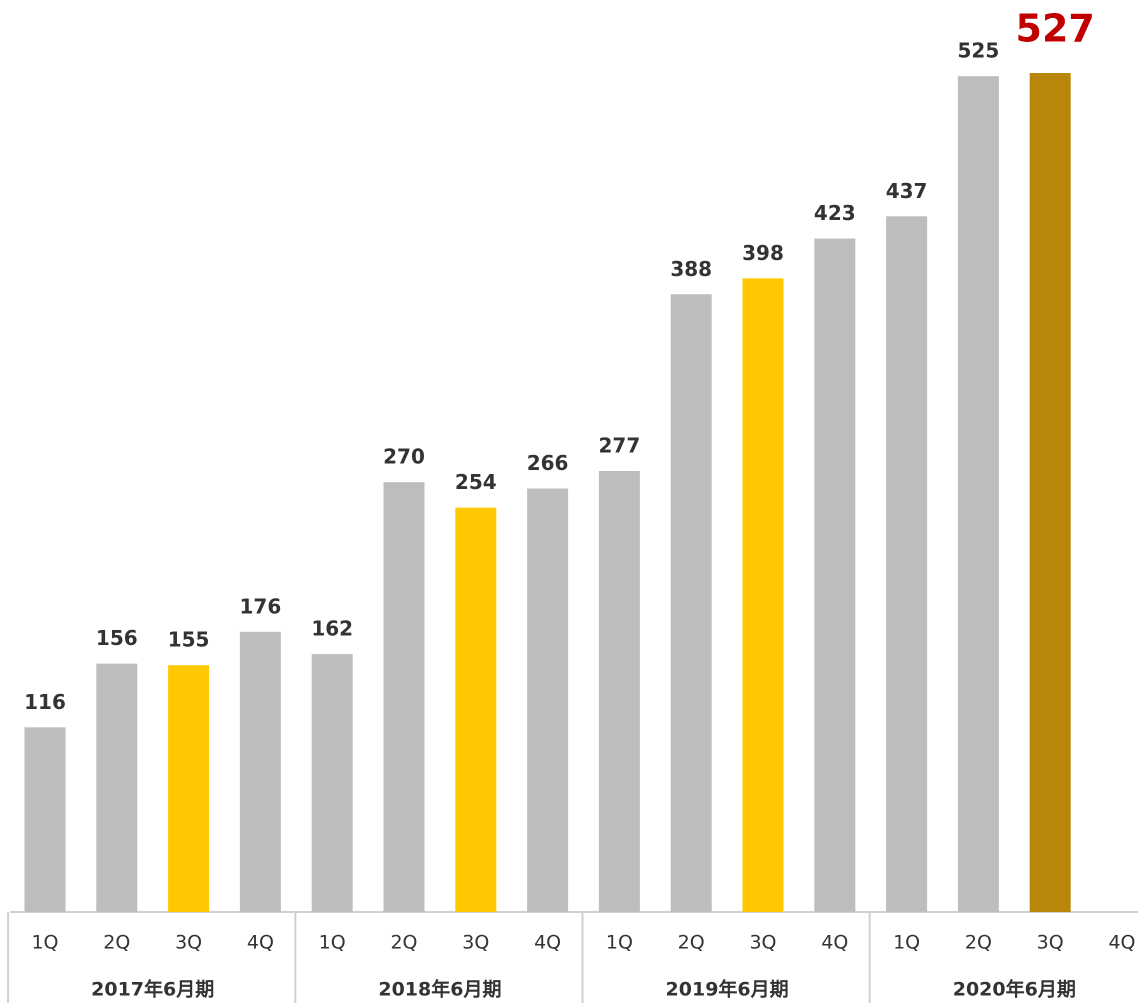  I want to click on value-label: 437, so click(907, 191).